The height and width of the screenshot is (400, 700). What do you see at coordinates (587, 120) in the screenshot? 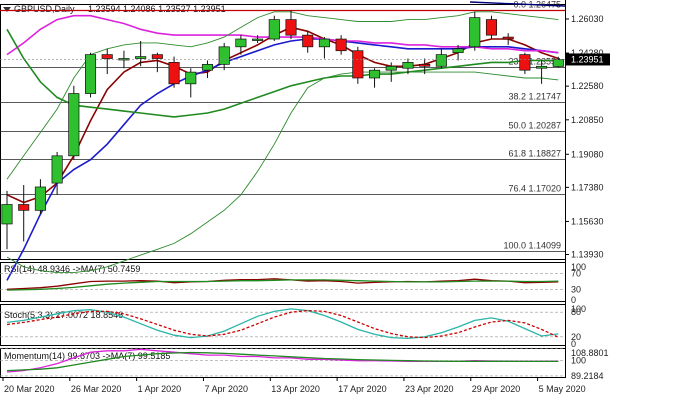
I see `price-tick-label: 1.20850` at bounding box center [587, 120].